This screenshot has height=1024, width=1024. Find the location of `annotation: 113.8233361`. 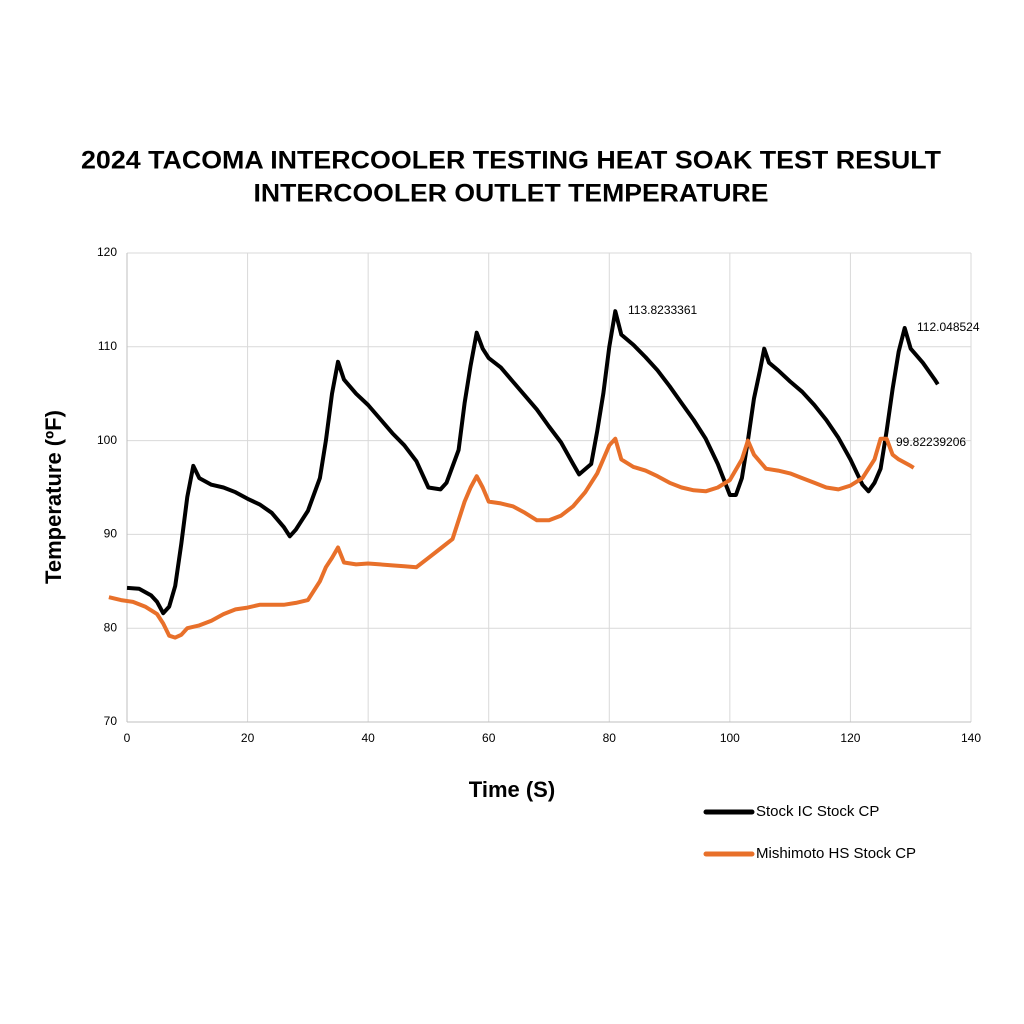

annotation: 113.8233361 is located at coordinates (663, 310).